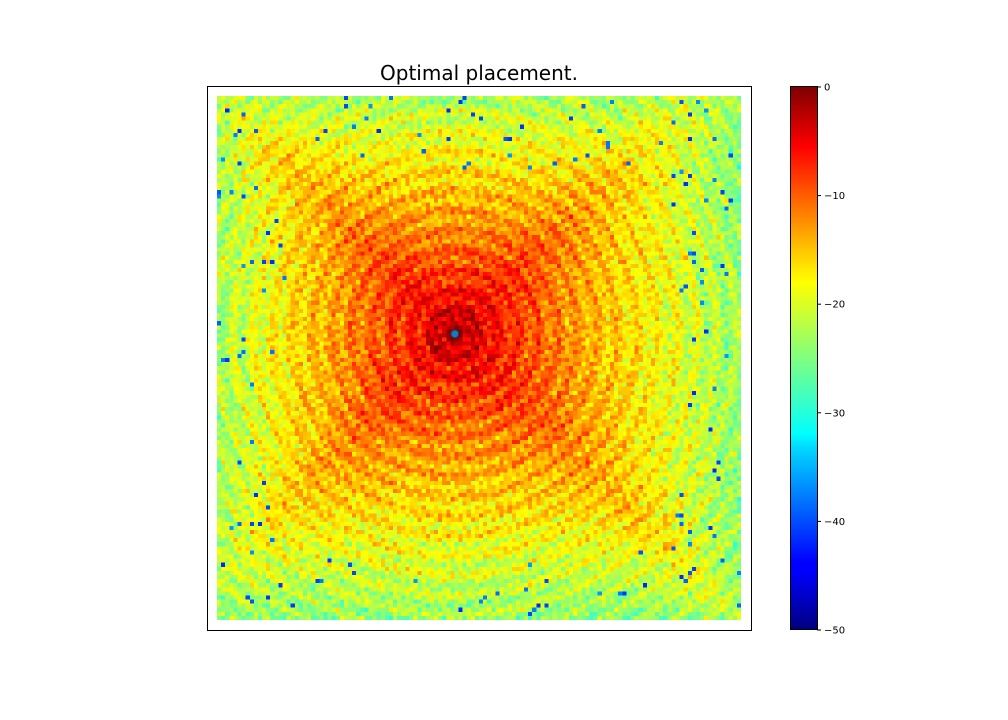 The width and height of the screenshot is (1008, 720). What do you see at coordinates (834, 305) in the screenshot?
I see `colorbar-tick-label: −20` at bounding box center [834, 305].